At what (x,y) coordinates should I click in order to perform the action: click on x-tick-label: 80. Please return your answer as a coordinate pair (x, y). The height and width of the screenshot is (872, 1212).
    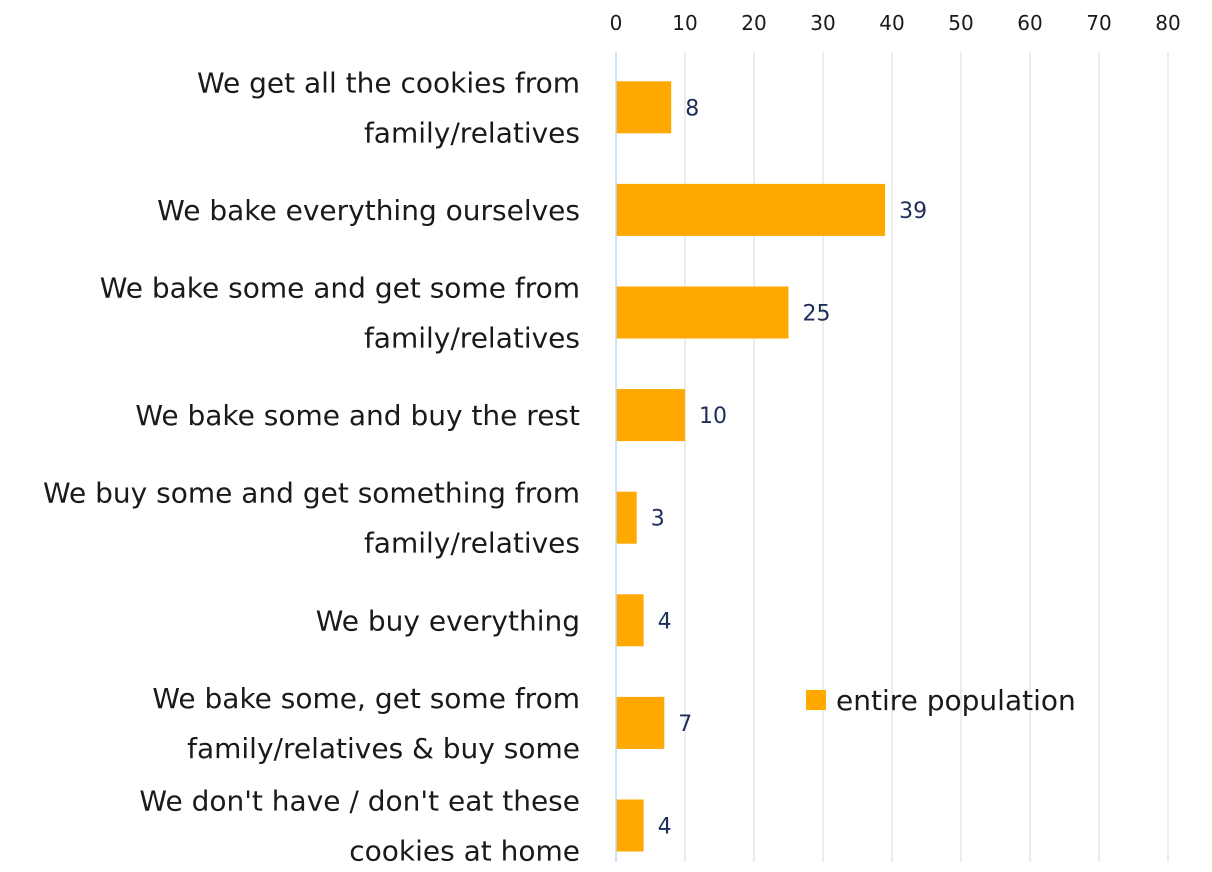
    Looking at the image, I should click on (1167, 23).